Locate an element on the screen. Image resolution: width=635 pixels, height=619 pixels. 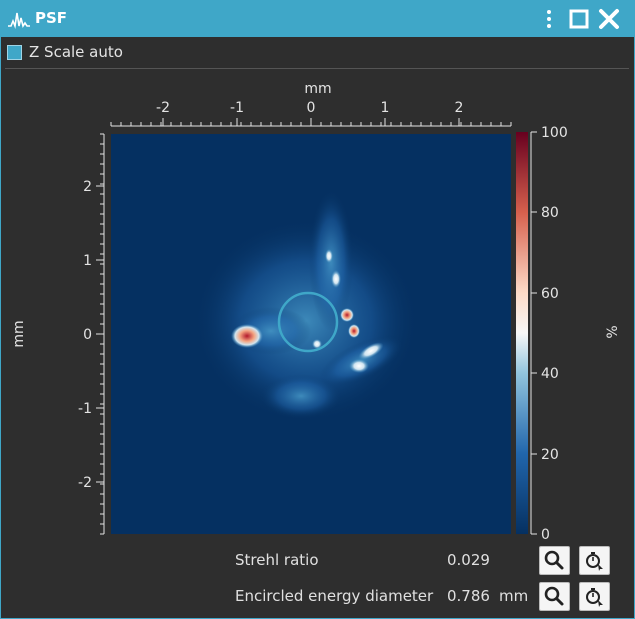
colorbar is located at coordinates (522, 333).